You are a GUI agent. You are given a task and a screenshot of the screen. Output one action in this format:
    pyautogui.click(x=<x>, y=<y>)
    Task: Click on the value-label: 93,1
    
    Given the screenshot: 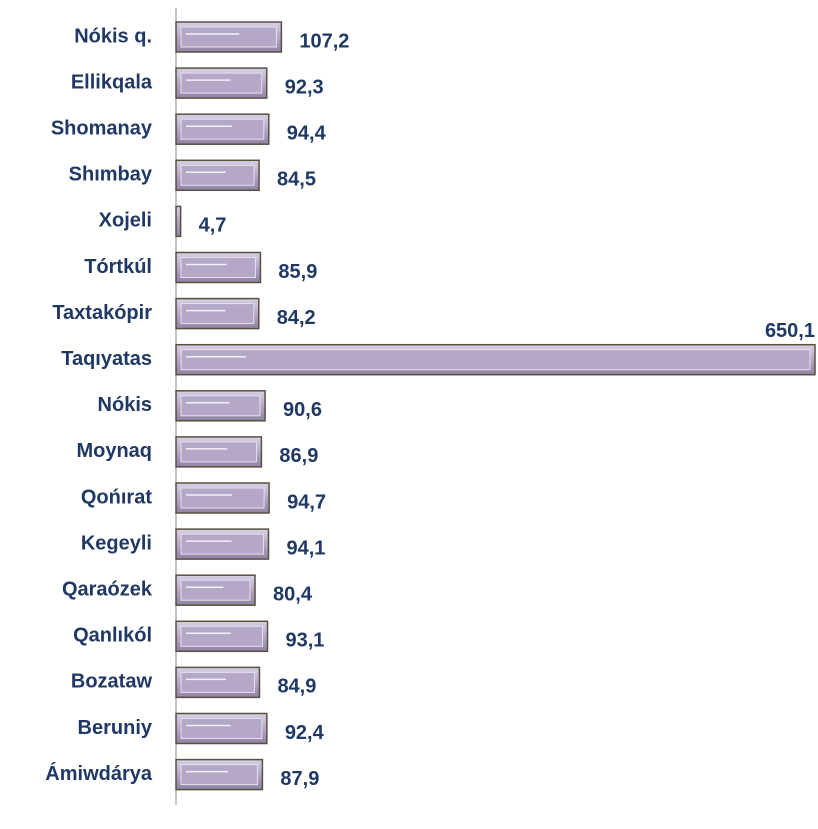 What is the action you would take?
    pyautogui.click(x=305, y=641)
    